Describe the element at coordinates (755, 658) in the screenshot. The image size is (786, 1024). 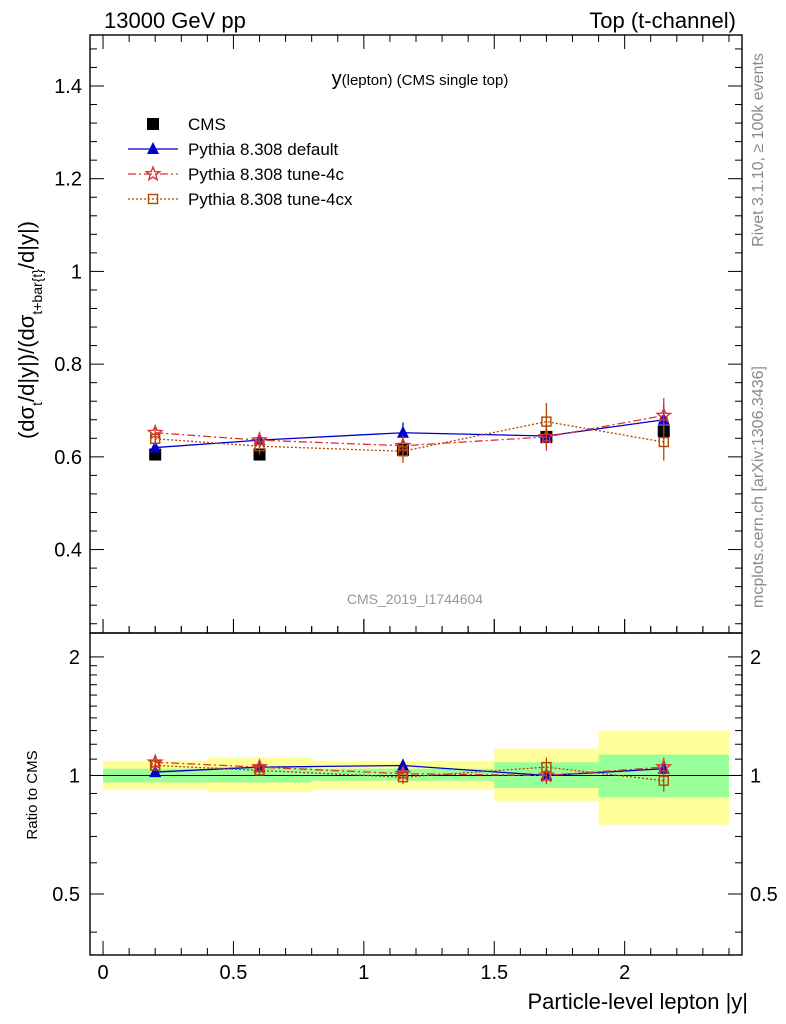
I see `ratio-y-tick-label-right: 2` at that location.